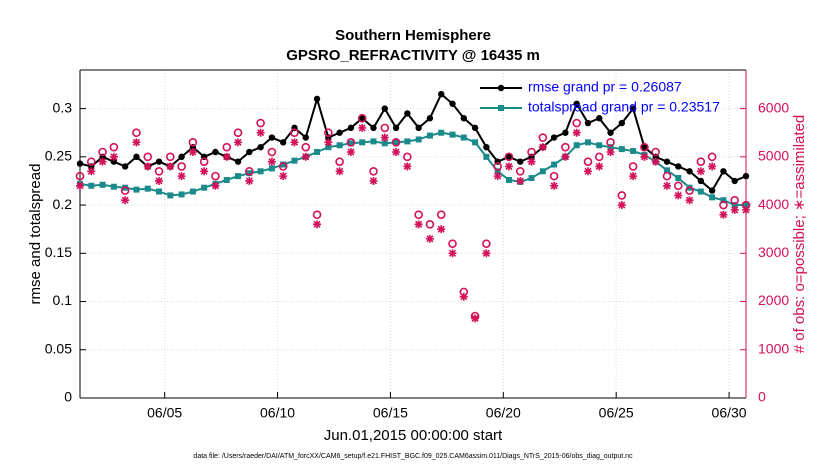 The width and height of the screenshot is (830, 470). I want to click on y-tick-label: 0.15, so click(58, 252).